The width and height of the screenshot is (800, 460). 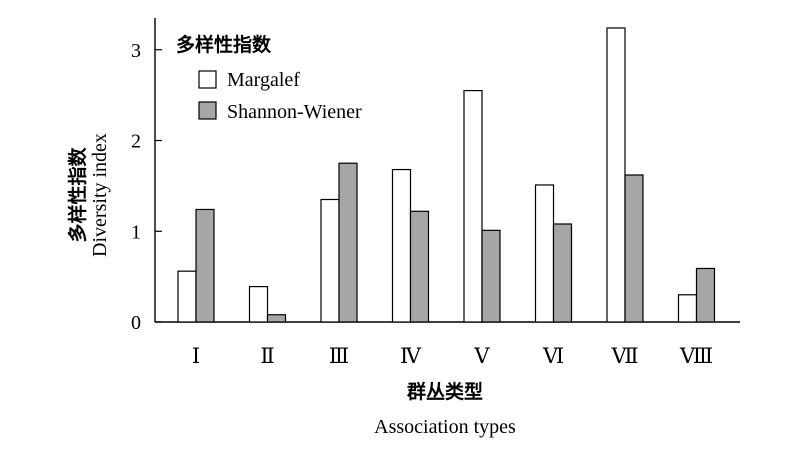 I want to click on y-axis-title-cn: 多样性指数, so click(x=77, y=195).